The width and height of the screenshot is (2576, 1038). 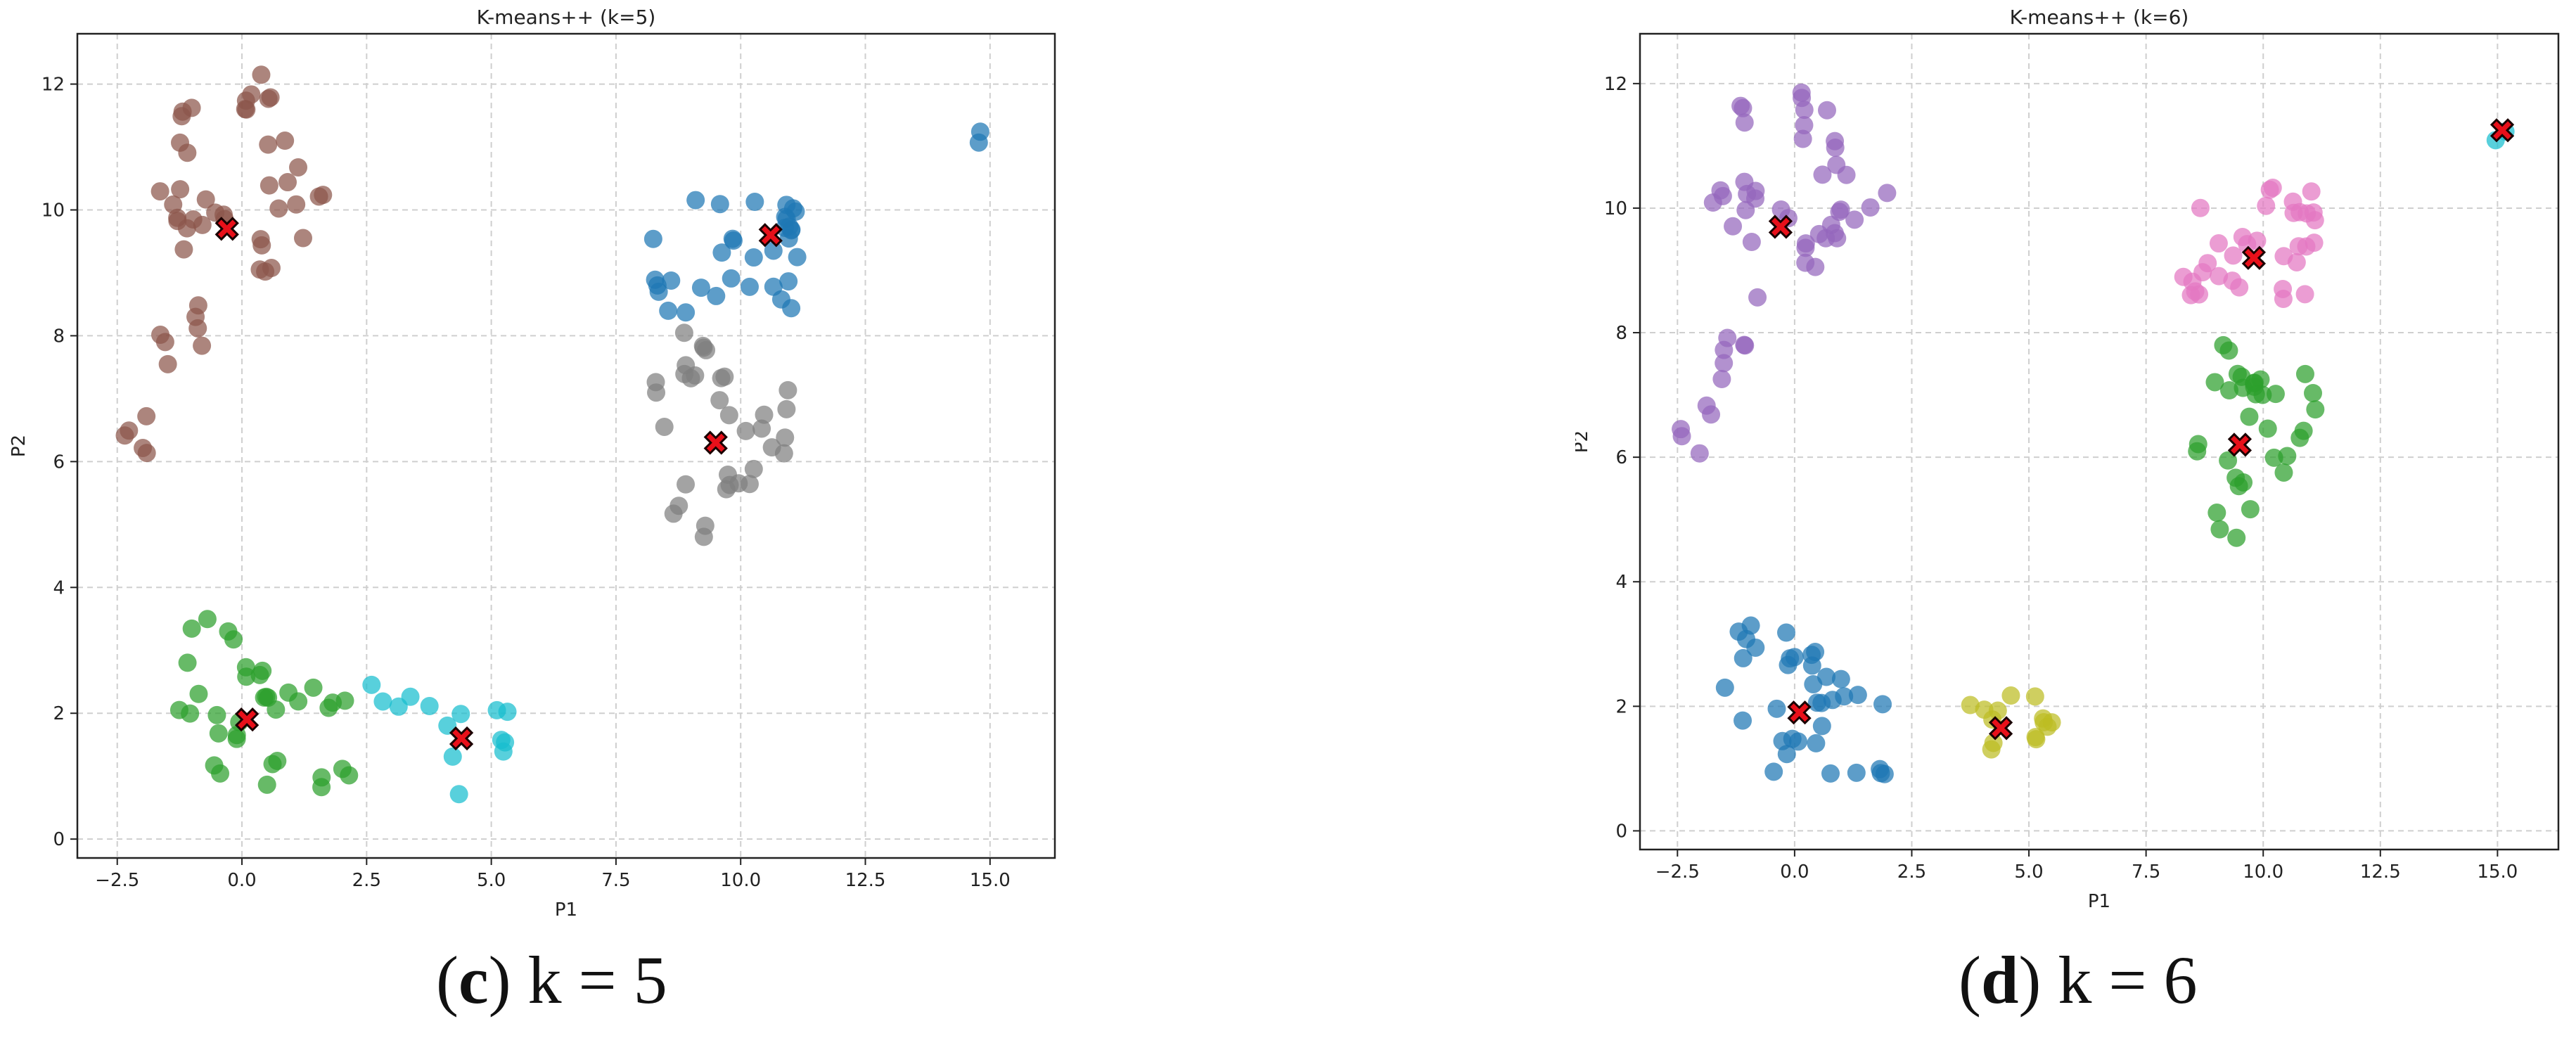 What do you see at coordinates (117, 880) in the screenshot?
I see `x-tick-label: −2.5` at bounding box center [117, 880].